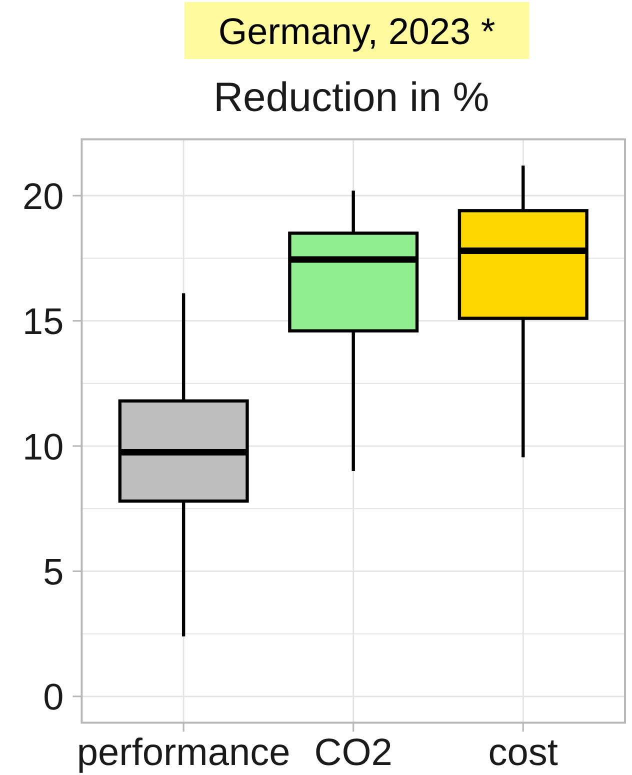 Image resolution: width=632 pixels, height=775 pixels. What do you see at coordinates (53, 572) in the screenshot?
I see `y-tick-label: 5` at bounding box center [53, 572].